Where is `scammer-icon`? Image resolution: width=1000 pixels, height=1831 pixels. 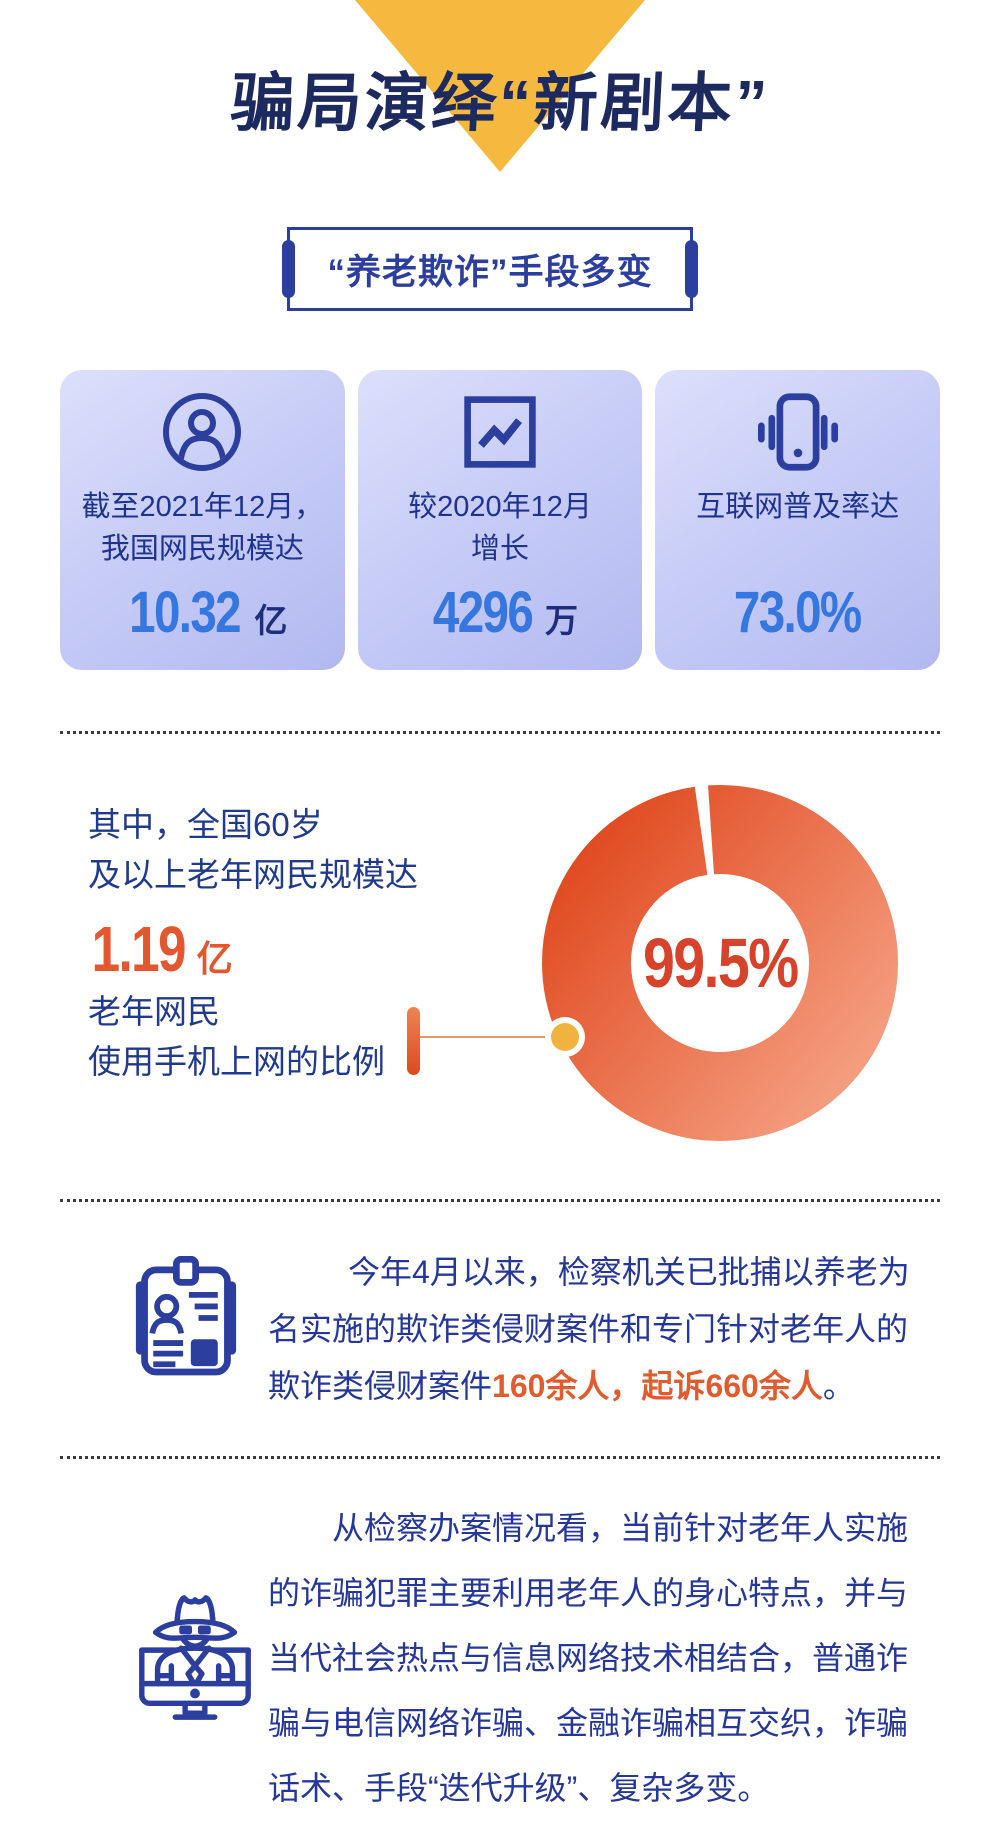 scammer-icon is located at coordinates (195, 1659).